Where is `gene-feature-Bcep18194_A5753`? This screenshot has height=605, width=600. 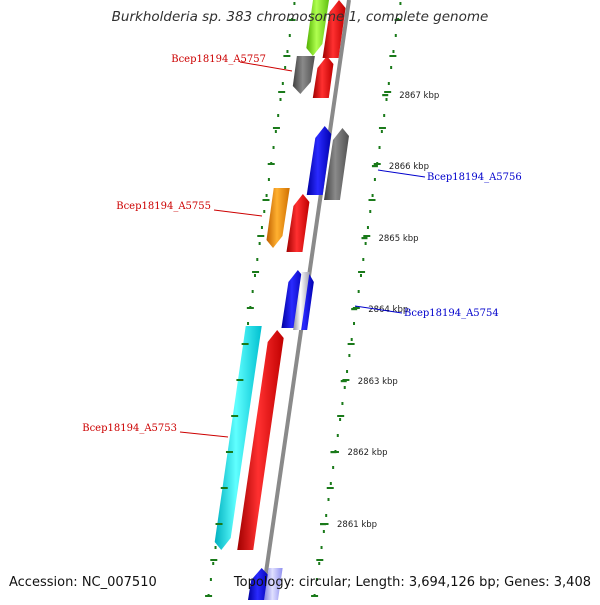 gene-feature-Bcep18194_A5753 is located at coordinates (238, 438).